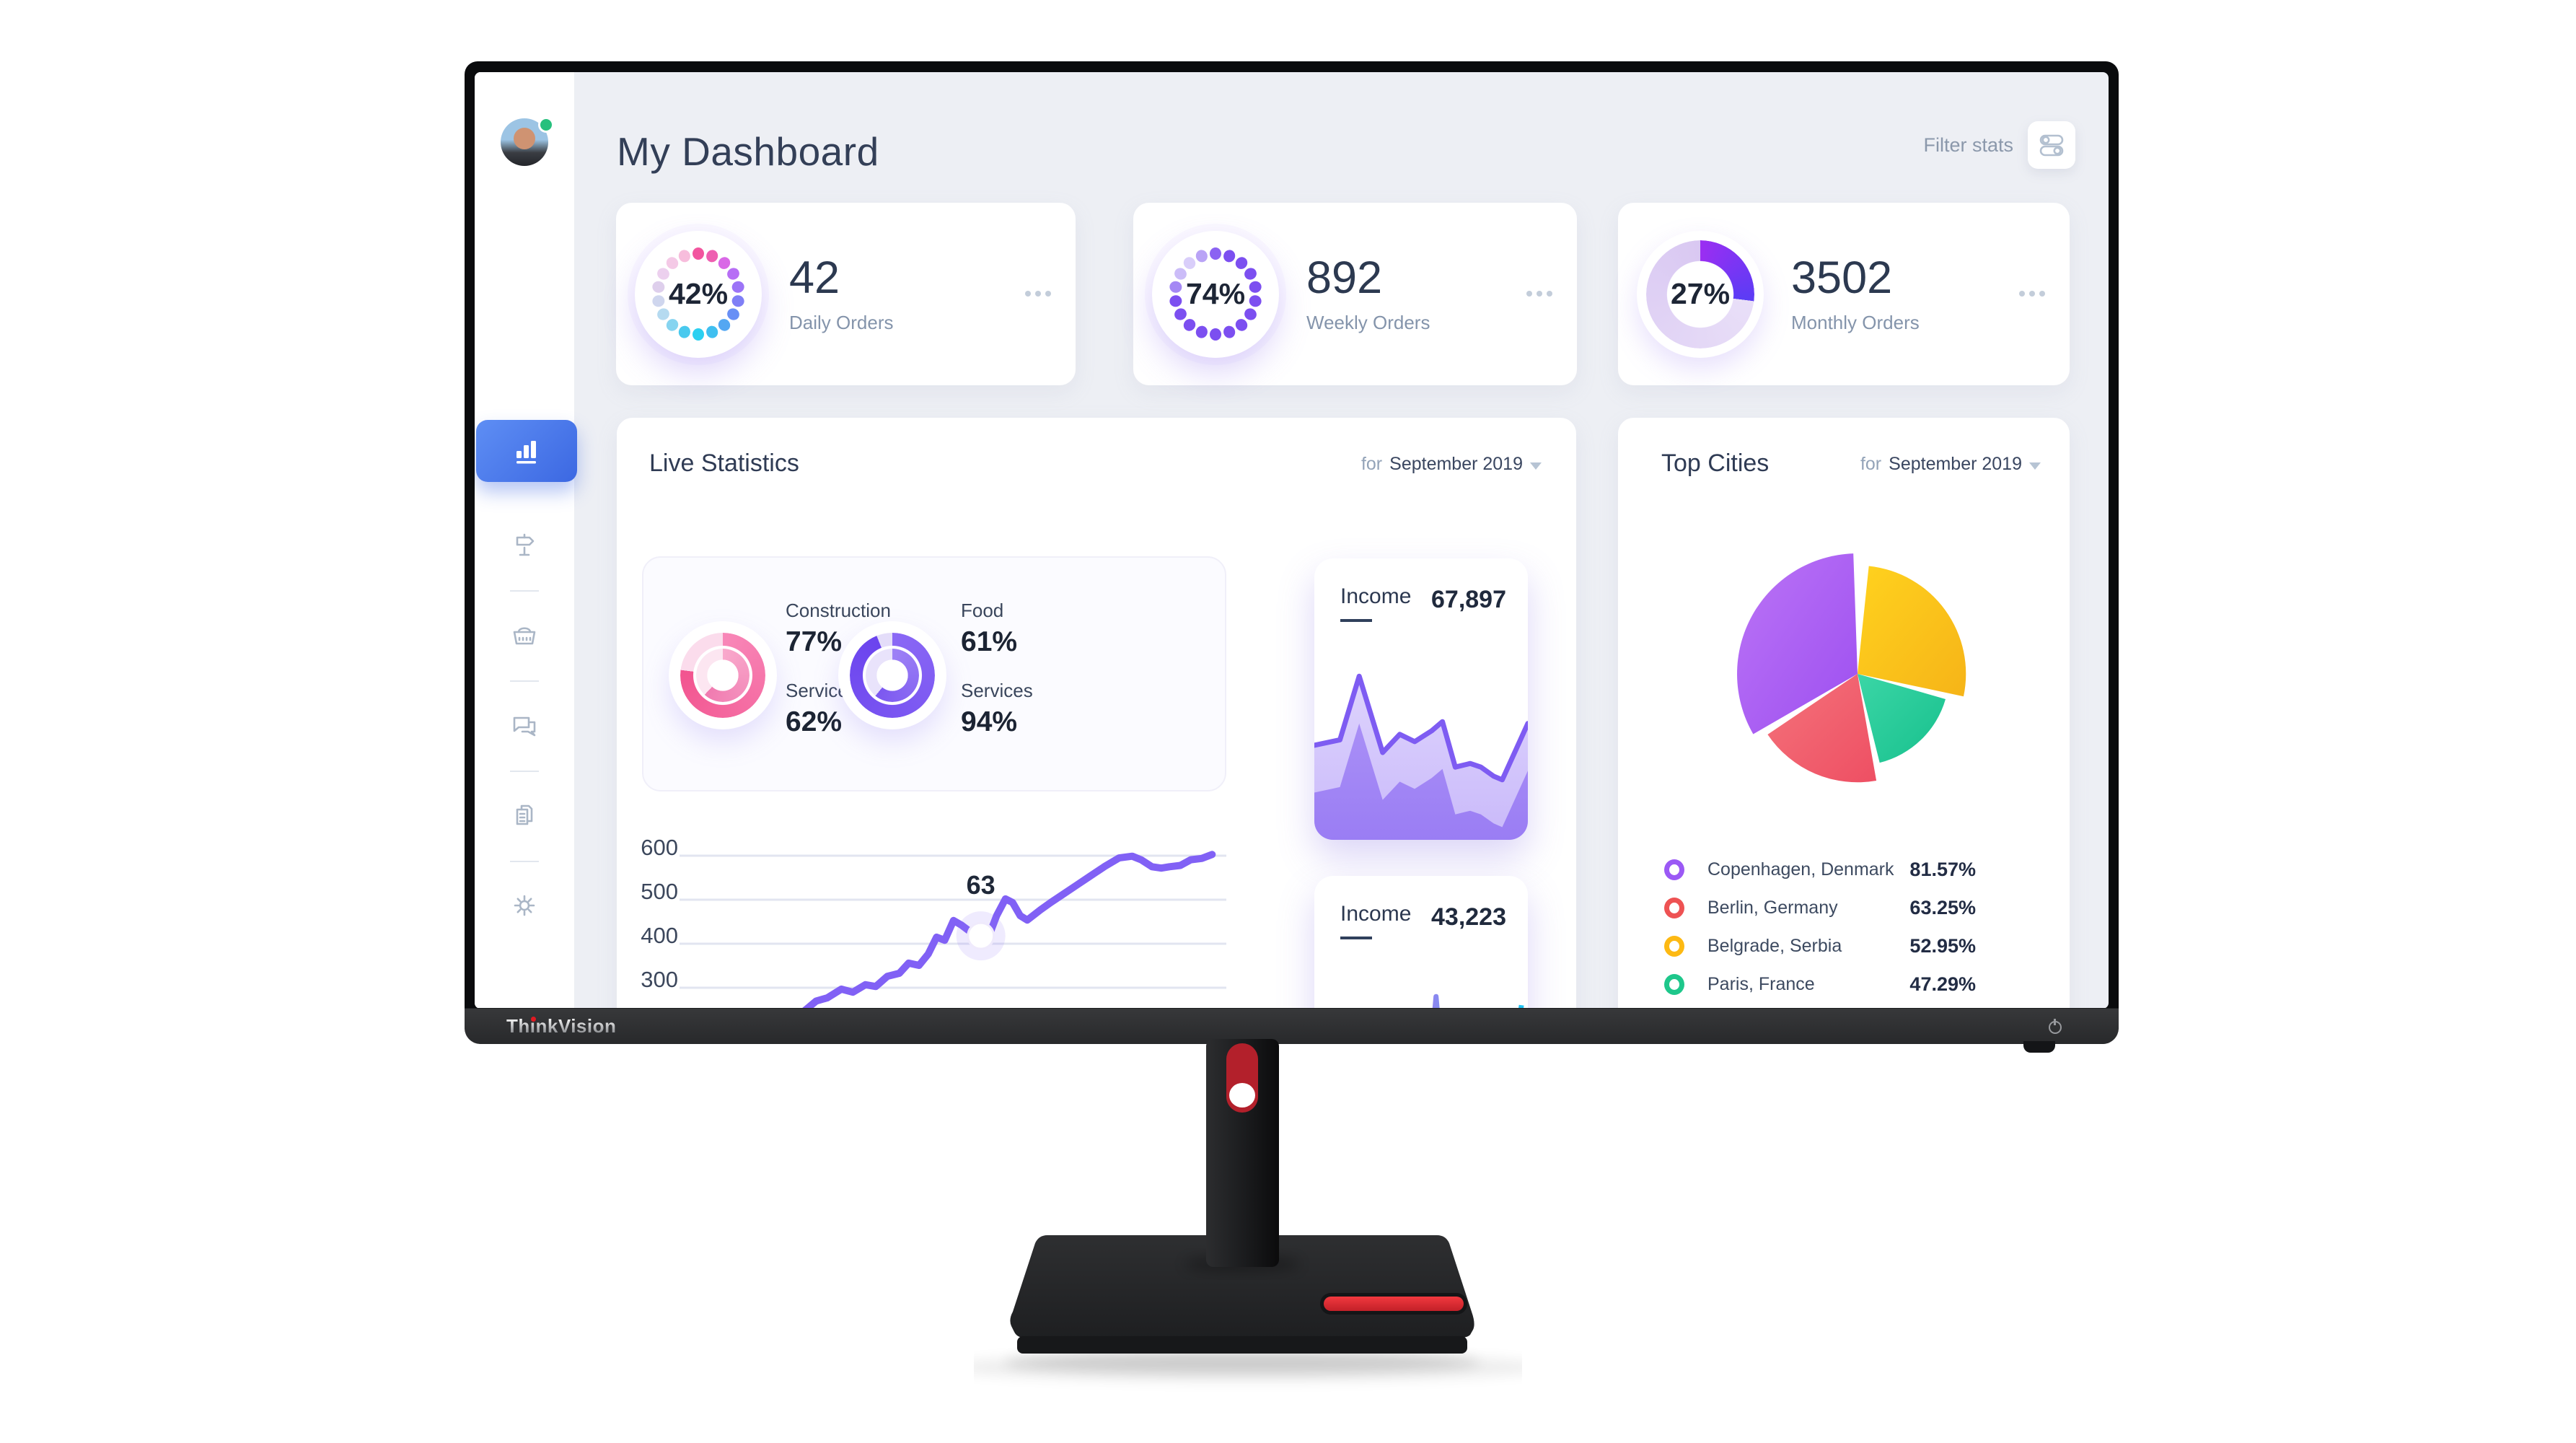 The image size is (2576, 1443). Describe the element at coordinates (533, 1020) in the screenshot. I see `brand-logo-red-dot` at that location.